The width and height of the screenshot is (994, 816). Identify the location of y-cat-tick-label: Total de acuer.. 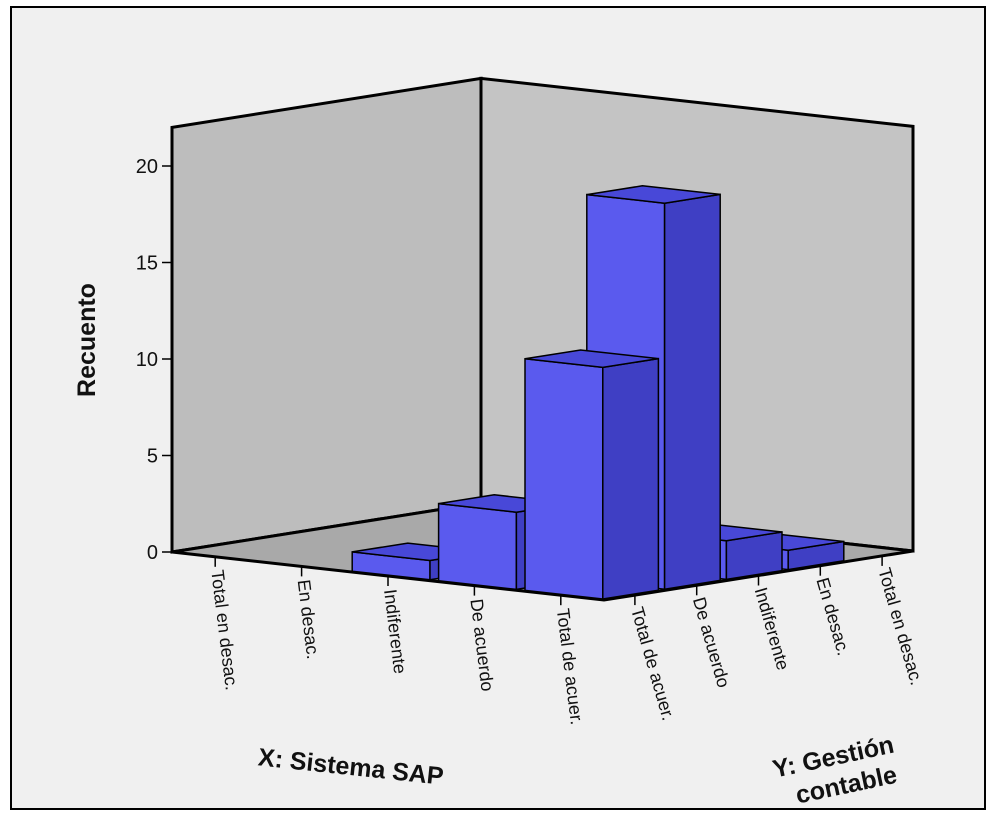
(653, 664).